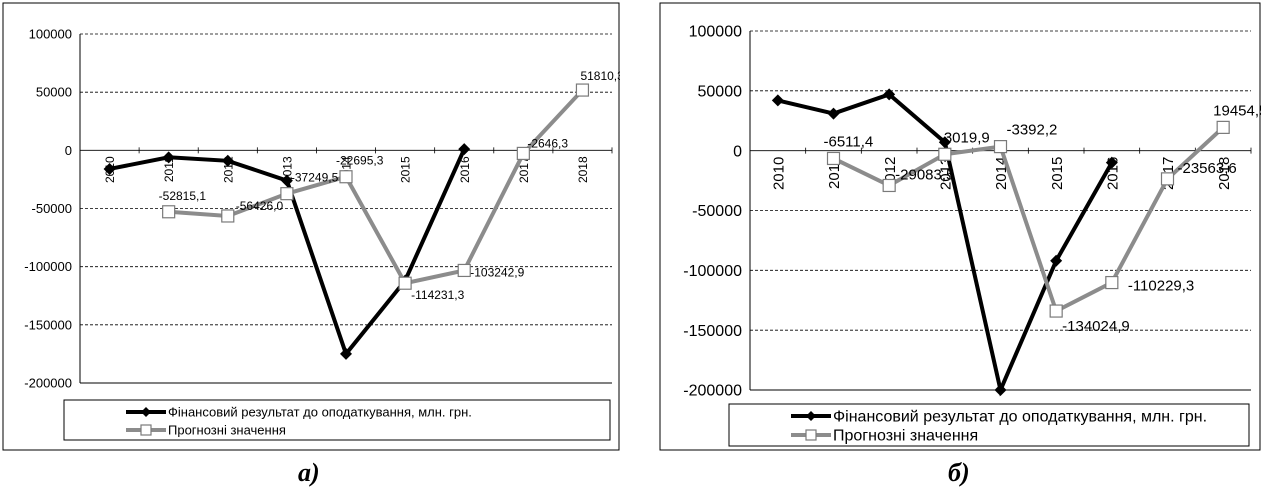  What do you see at coordinates (309, 472) in the screenshot?
I see `caption-a: а)` at bounding box center [309, 472].